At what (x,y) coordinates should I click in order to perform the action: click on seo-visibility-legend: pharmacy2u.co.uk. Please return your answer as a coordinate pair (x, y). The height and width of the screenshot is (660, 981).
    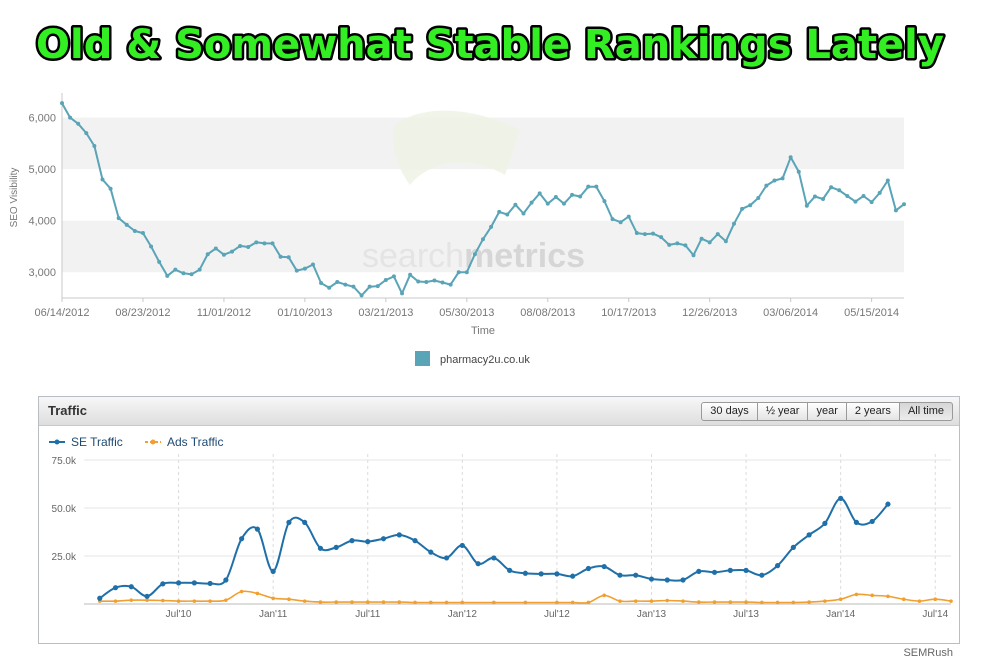
    Looking at the image, I should click on (472, 358).